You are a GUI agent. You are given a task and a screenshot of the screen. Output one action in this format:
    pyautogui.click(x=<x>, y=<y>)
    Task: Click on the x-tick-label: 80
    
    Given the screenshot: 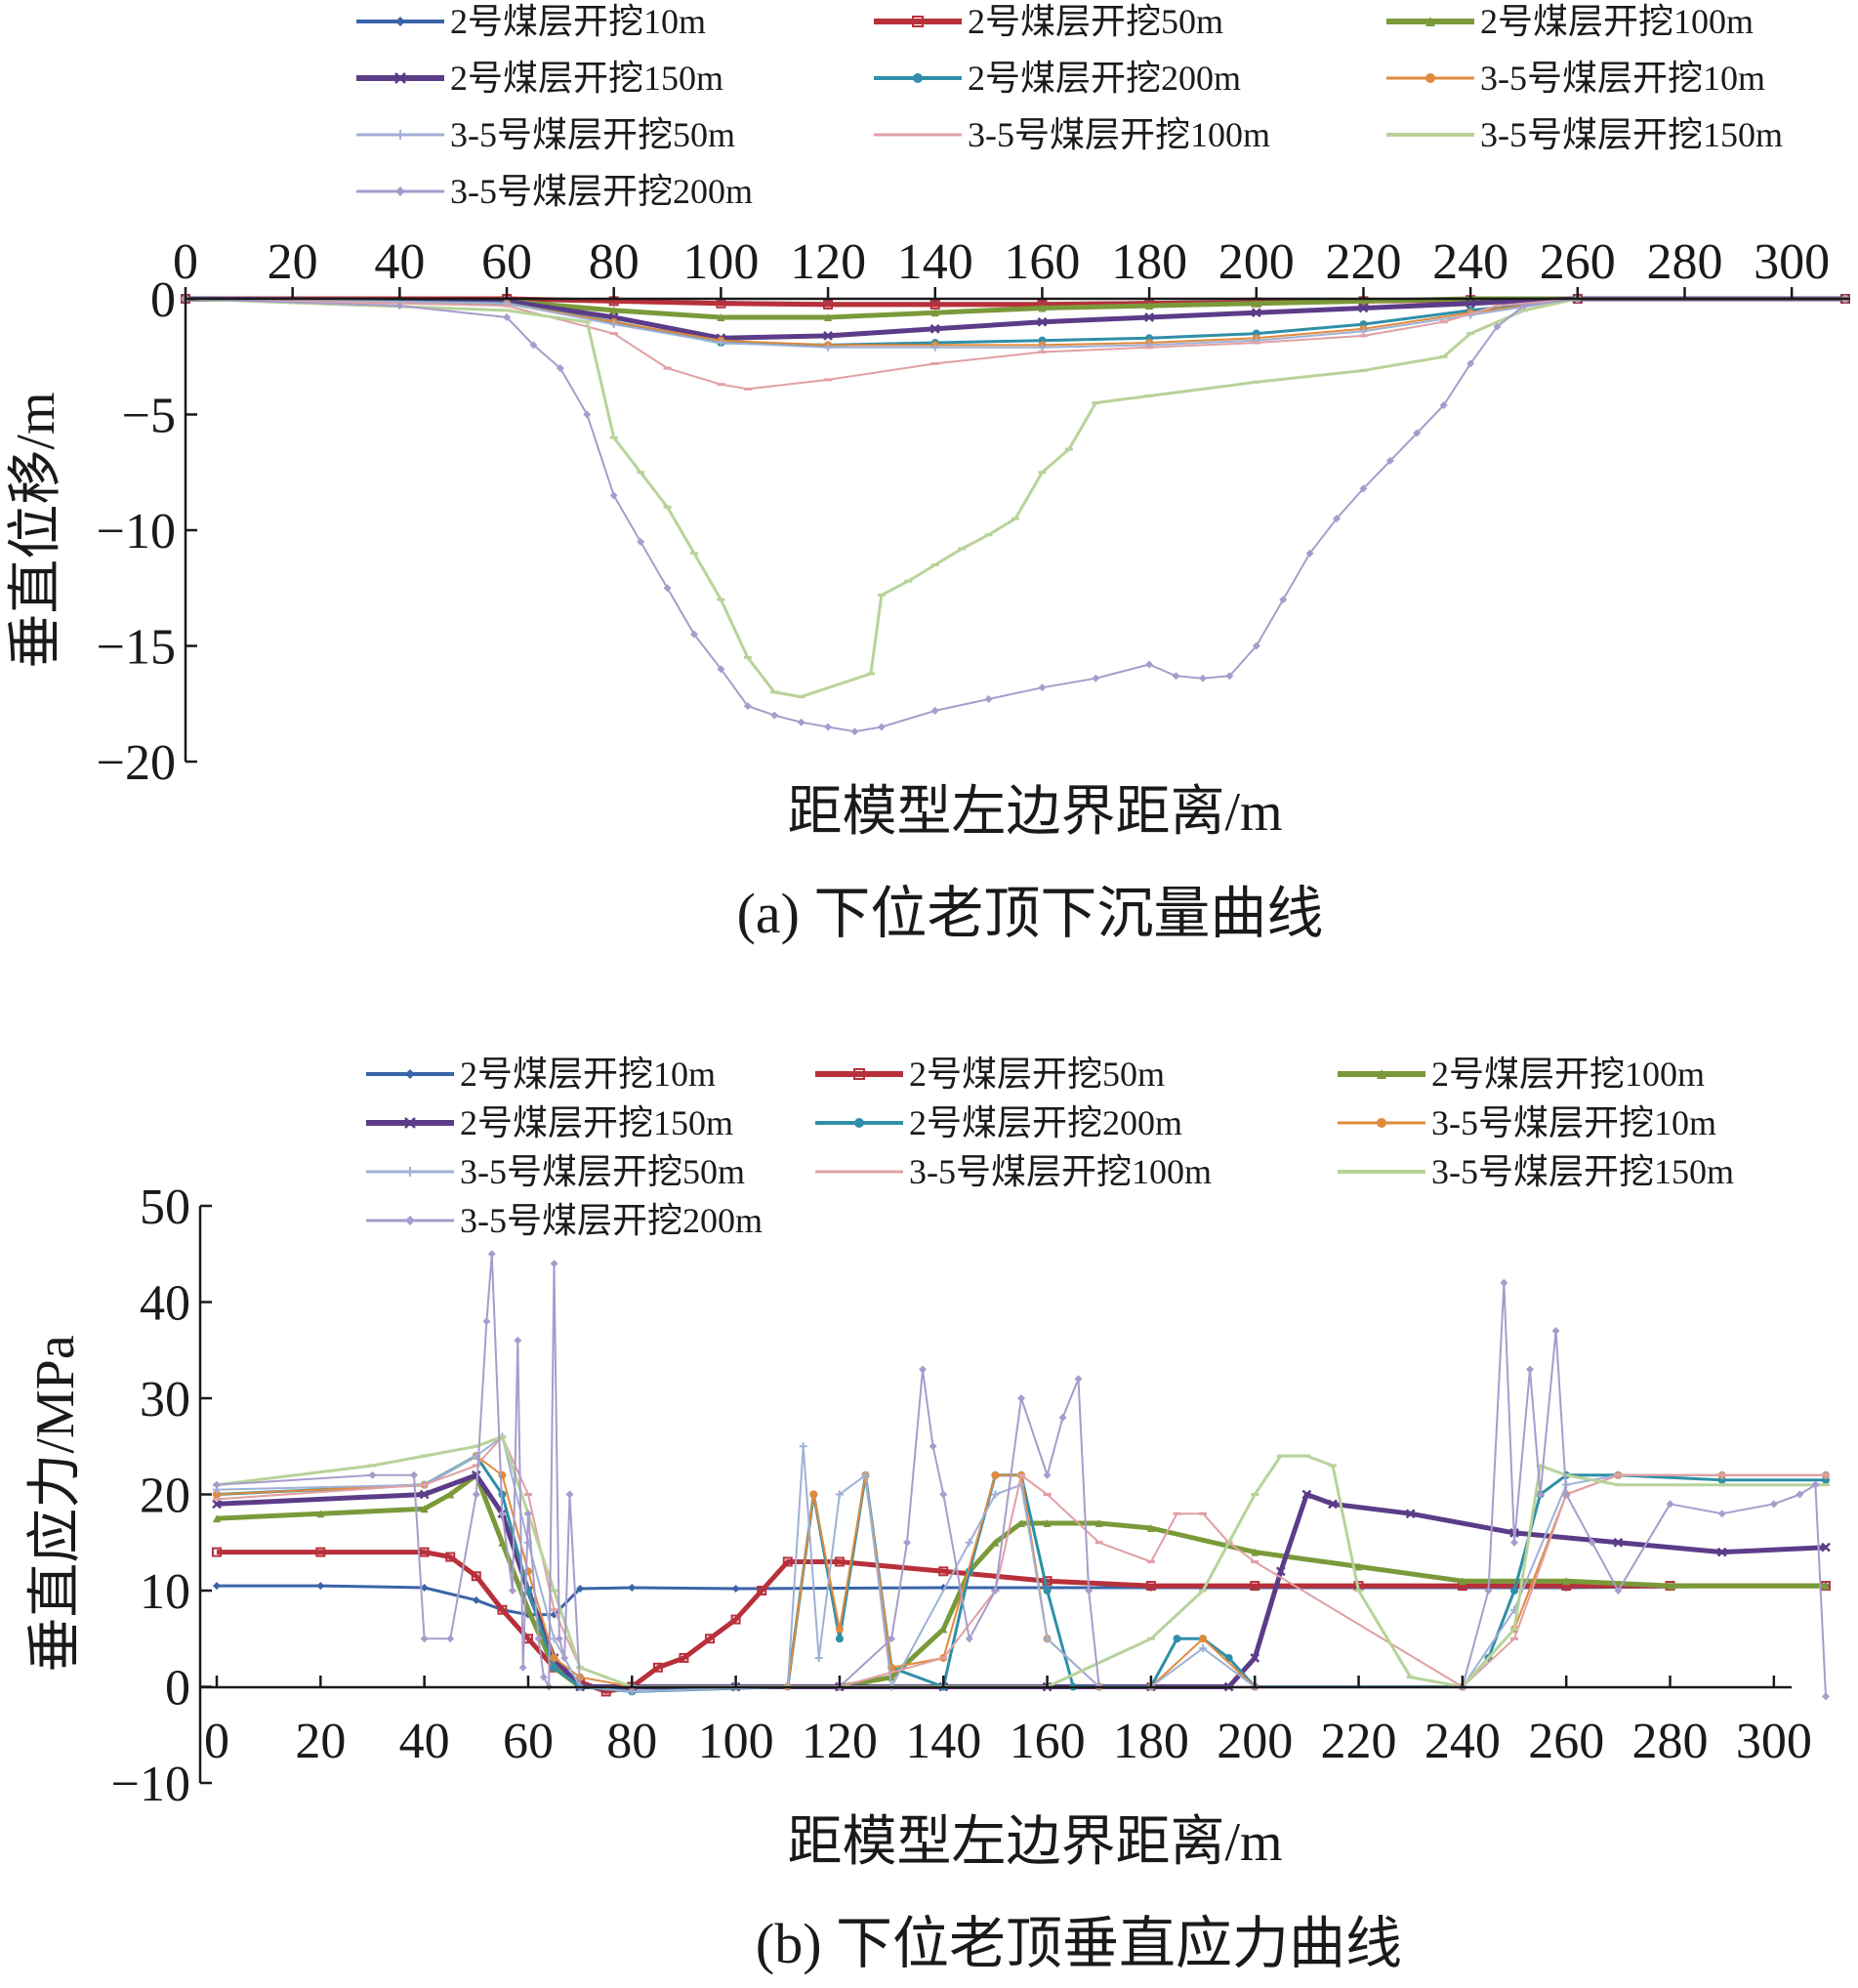 What is the action you would take?
    pyautogui.click(x=632, y=1741)
    